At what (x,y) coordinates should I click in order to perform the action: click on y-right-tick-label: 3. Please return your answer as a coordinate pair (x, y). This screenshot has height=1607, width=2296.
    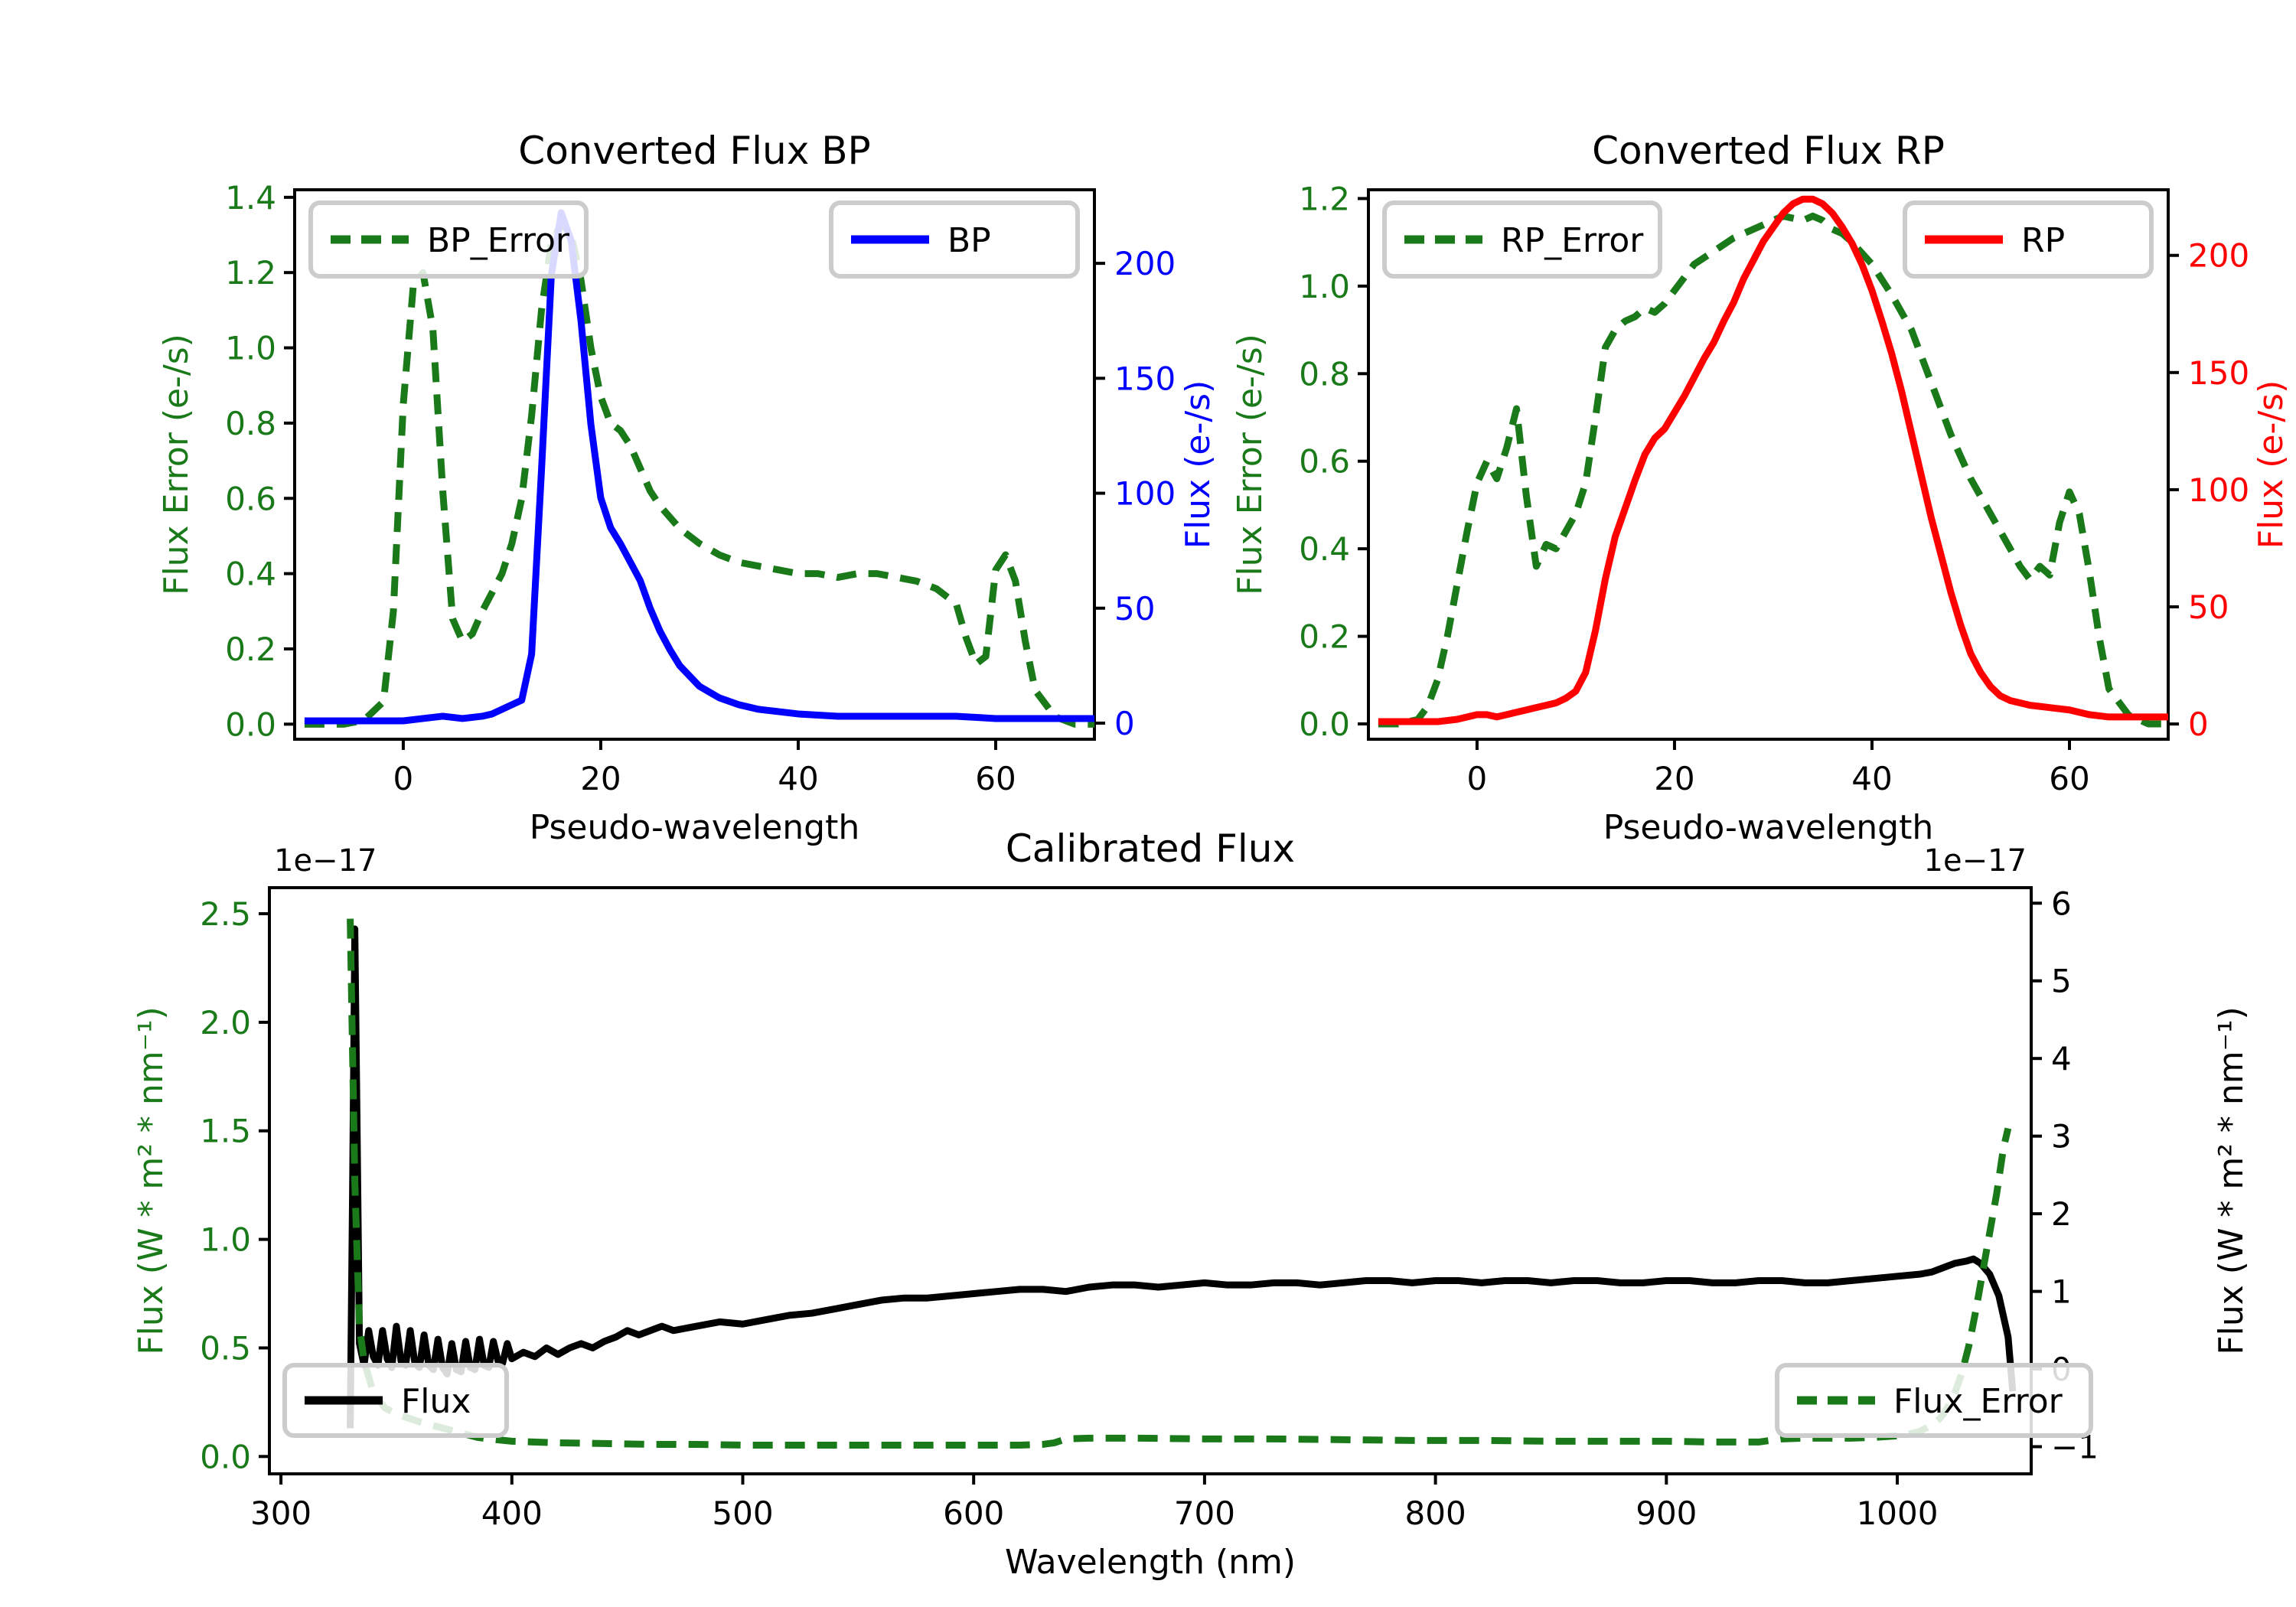
    Looking at the image, I should click on (2061, 1137).